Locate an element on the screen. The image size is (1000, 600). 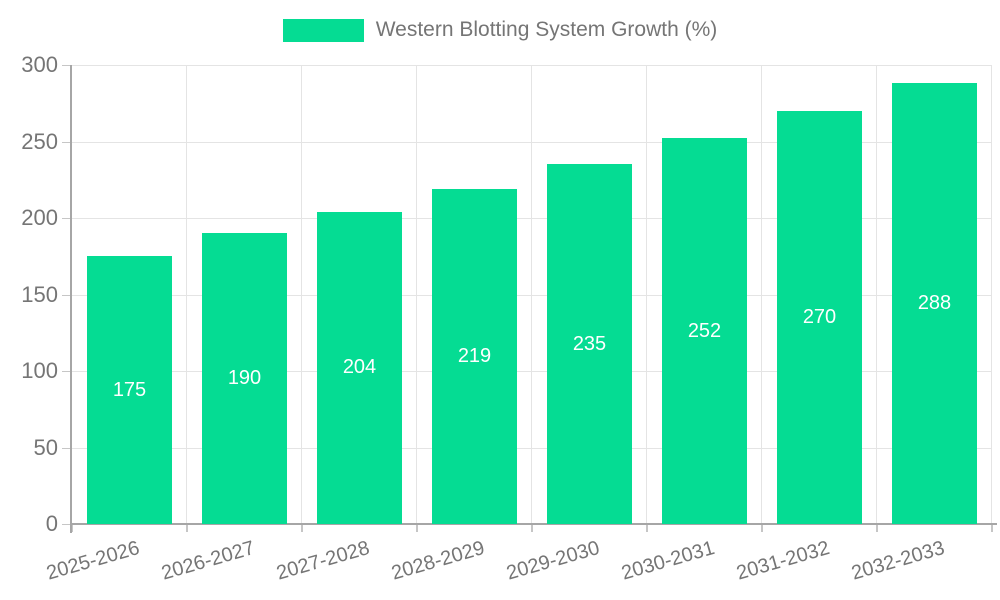
bar-value-label: 270 is located at coordinates (819, 316).